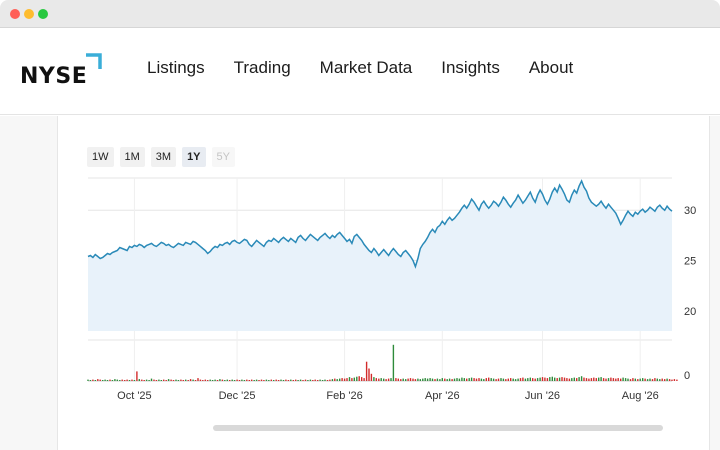 This screenshot has width=720, height=450. I want to click on range-3m-button: 3M, so click(163, 157).